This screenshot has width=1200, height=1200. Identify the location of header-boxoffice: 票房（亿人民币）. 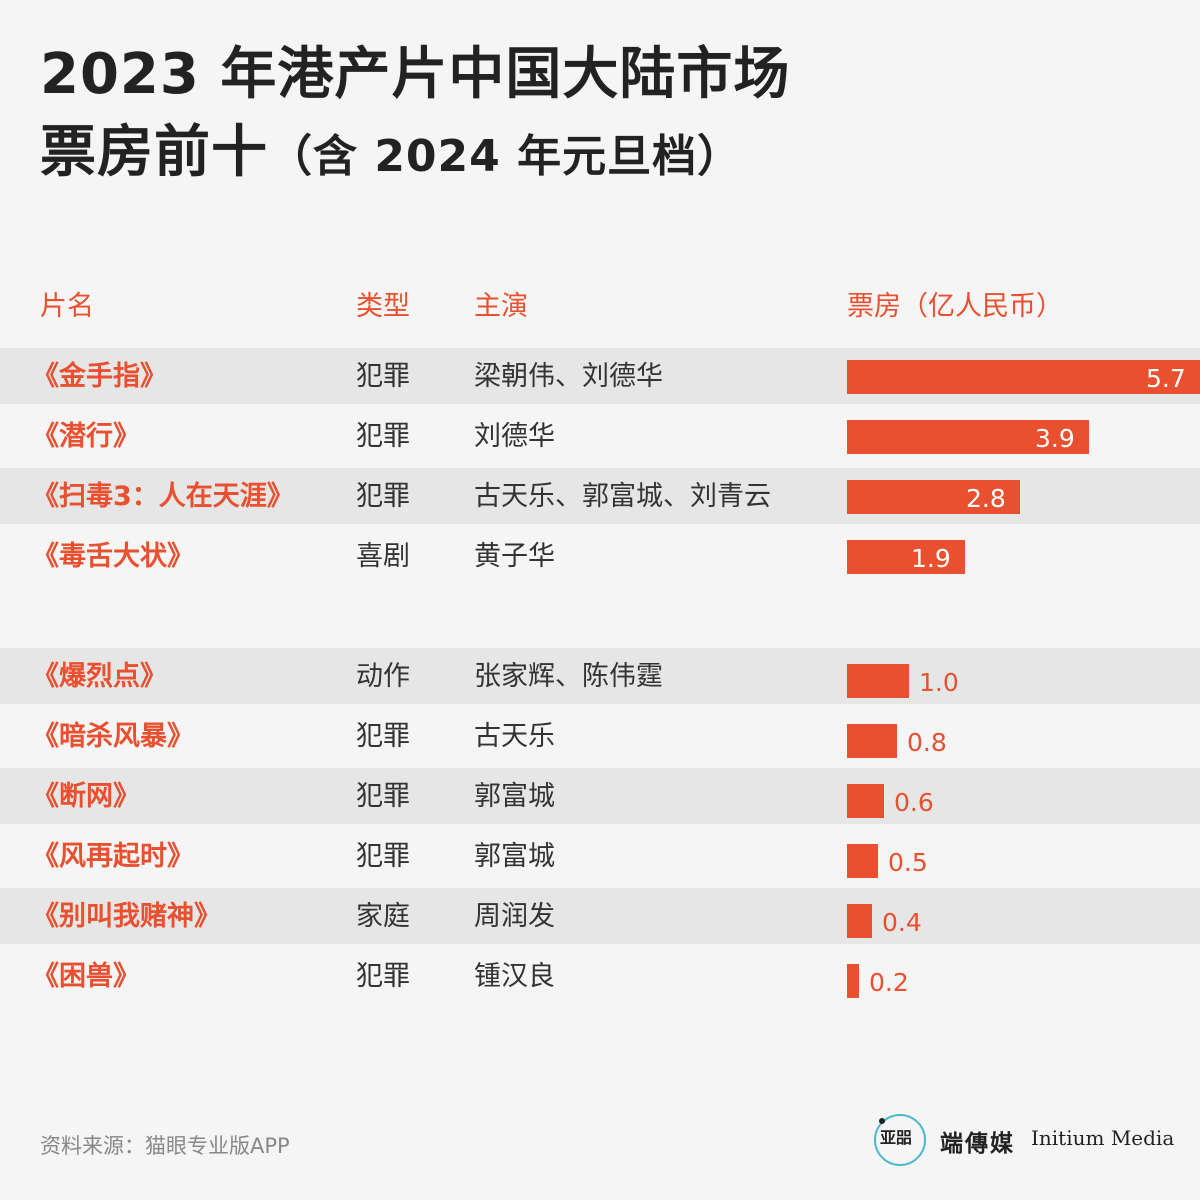
(955, 306).